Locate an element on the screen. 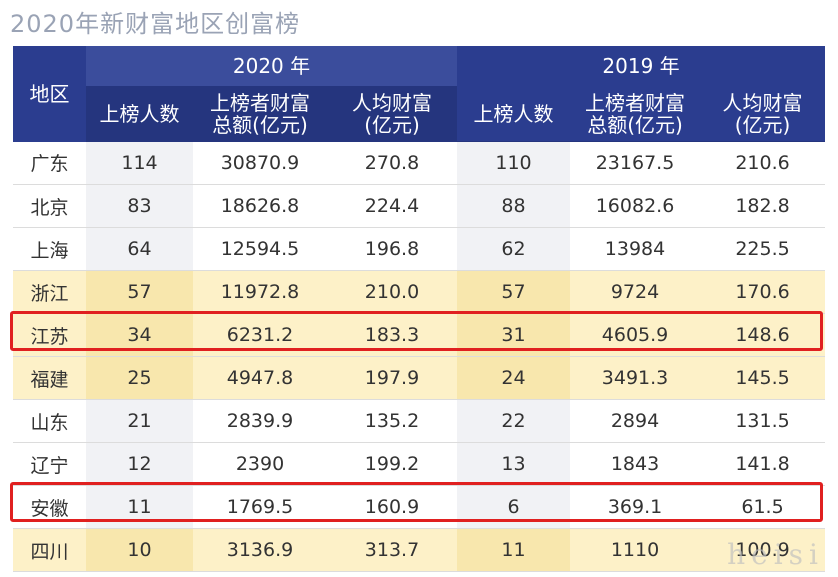 The image size is (838, 577). region-cell: 福建 is located at coordinates (49, 378).